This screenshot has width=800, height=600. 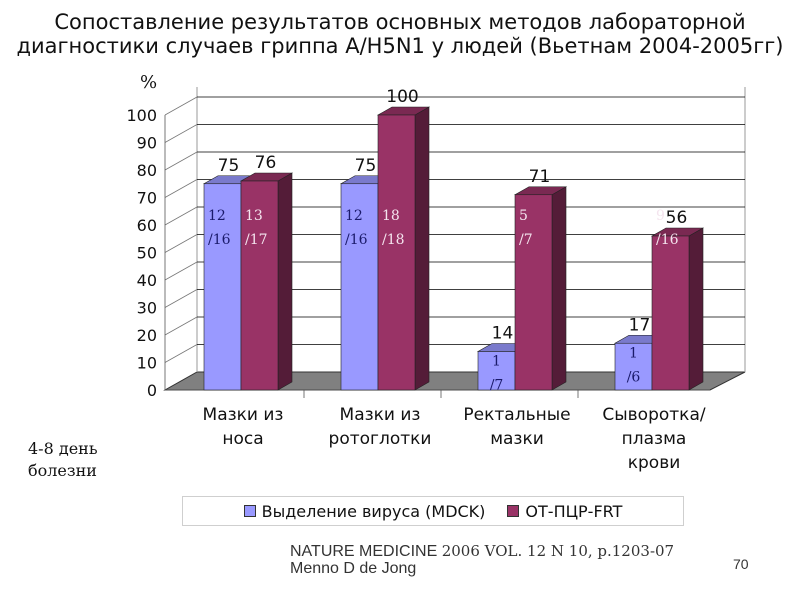 I want to click on legend-item-virus: Выделение вируса (MDCK), so click(x=364, y=511).